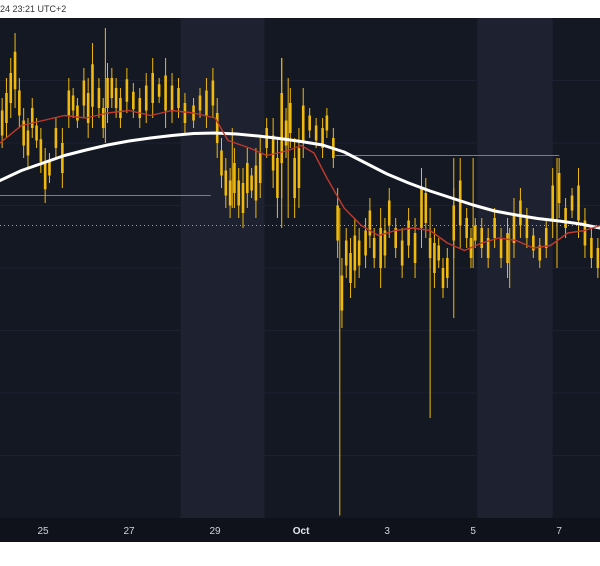  I want to click on level-lines, so click(300, 190).